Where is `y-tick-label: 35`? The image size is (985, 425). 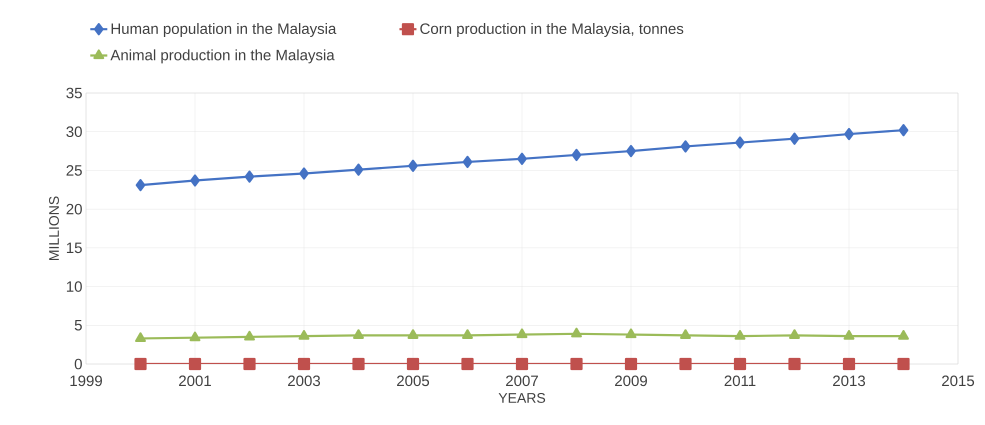
y-tick-label: 35 is located at coordinates (74, 93).